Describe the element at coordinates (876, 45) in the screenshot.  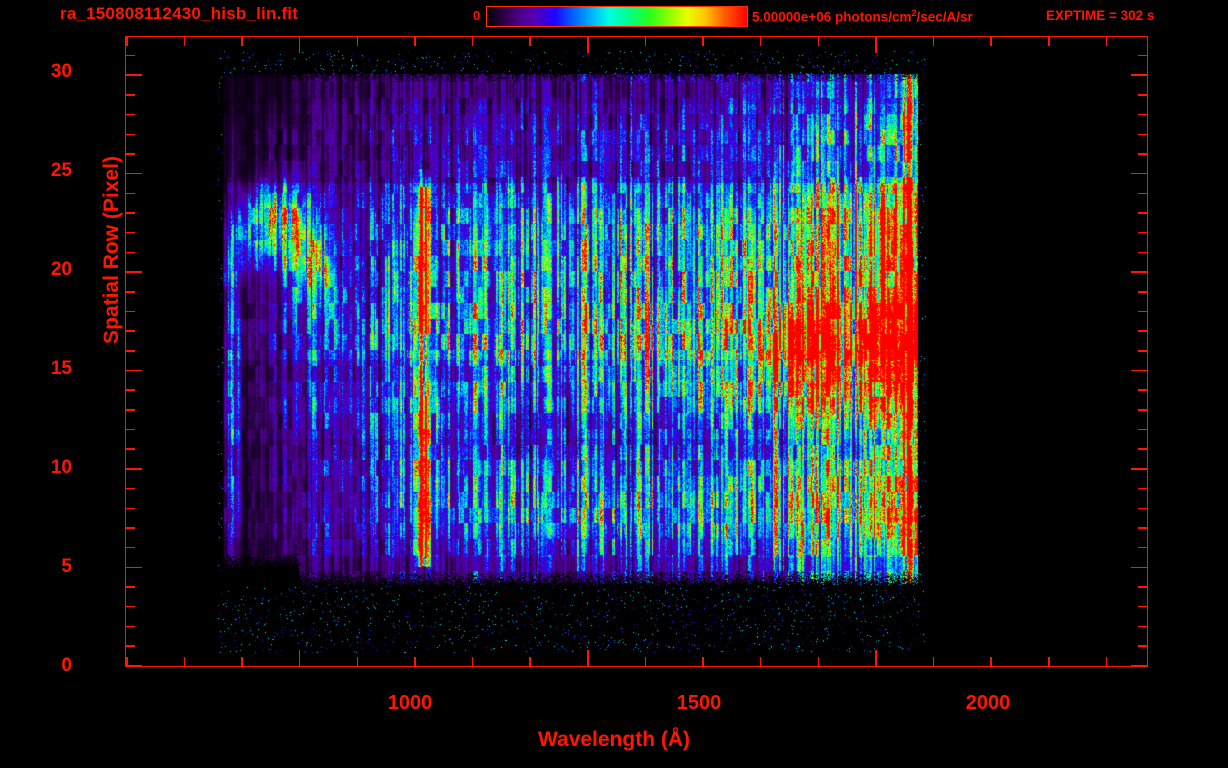
I see `x-tick-top-2000` at that location.